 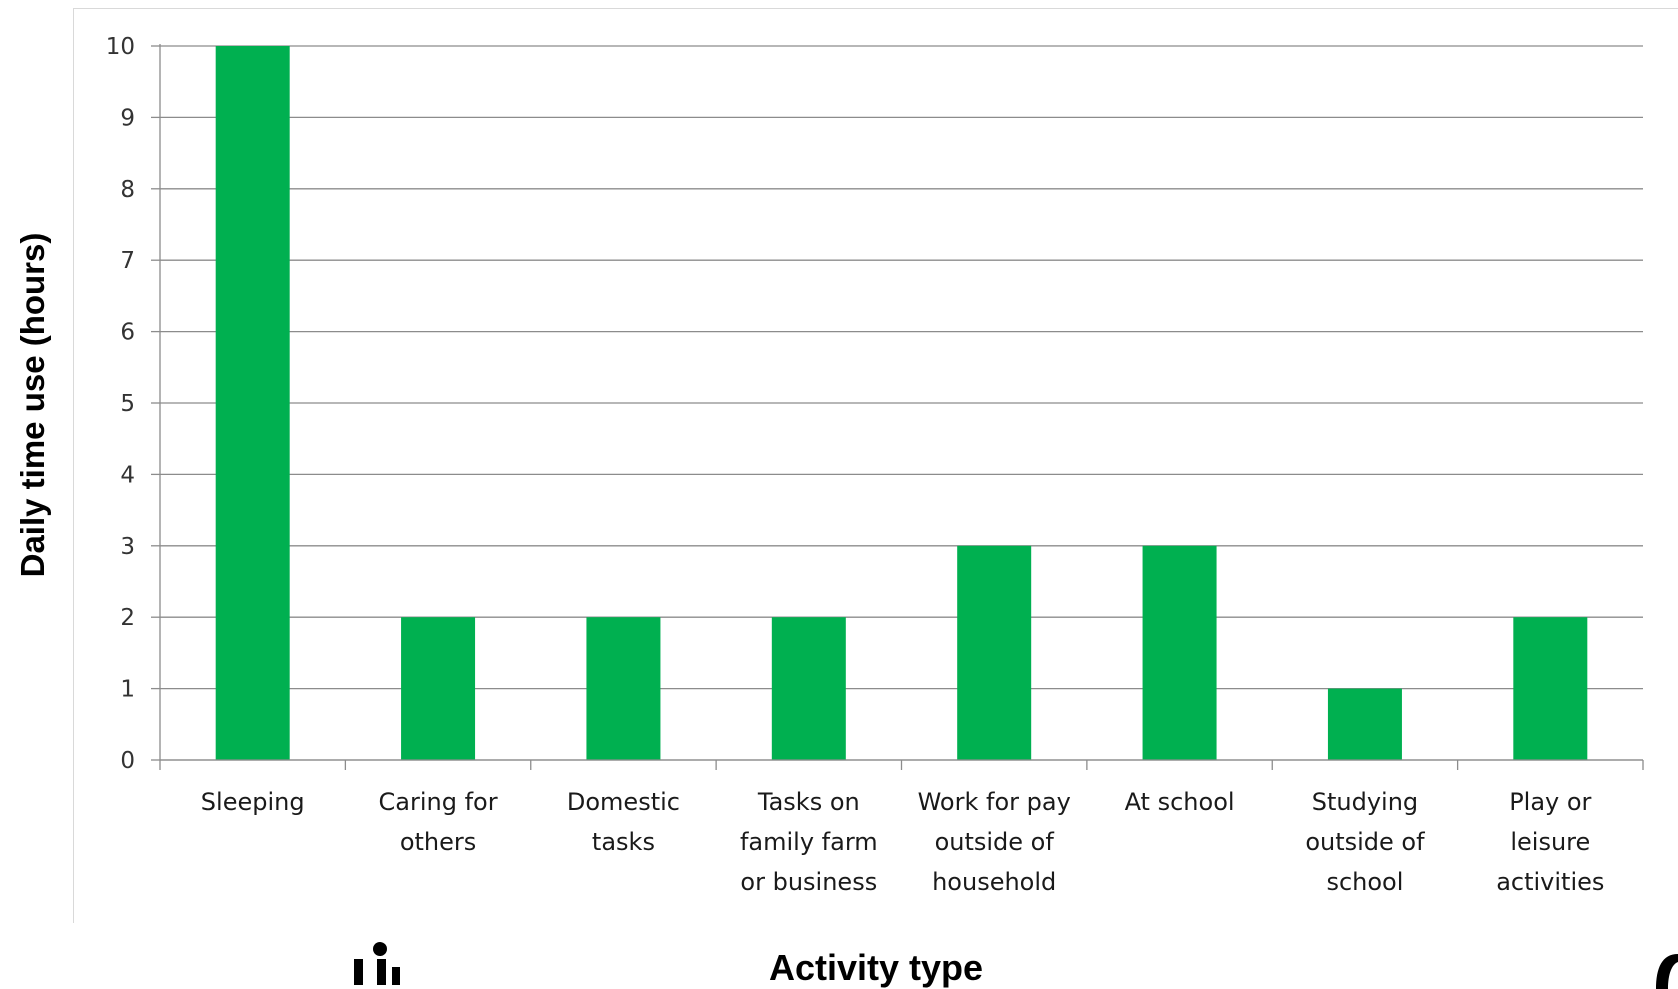 I want to click on y-tick-label: 5, so click(x=127, y=404).